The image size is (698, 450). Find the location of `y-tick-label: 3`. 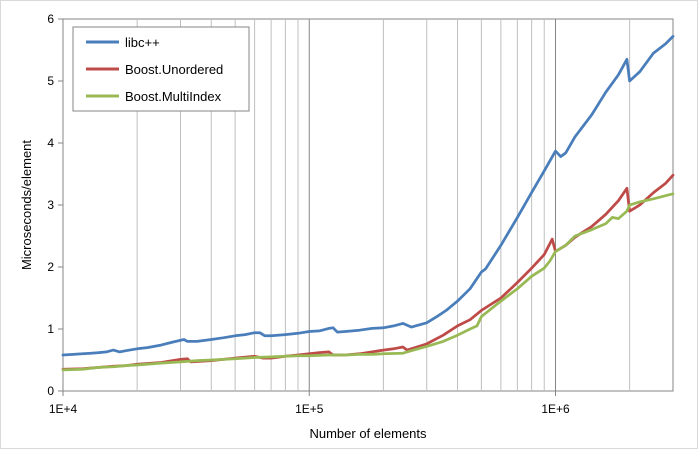

y-tick-label: 3 is located at coordinates (50, 205).